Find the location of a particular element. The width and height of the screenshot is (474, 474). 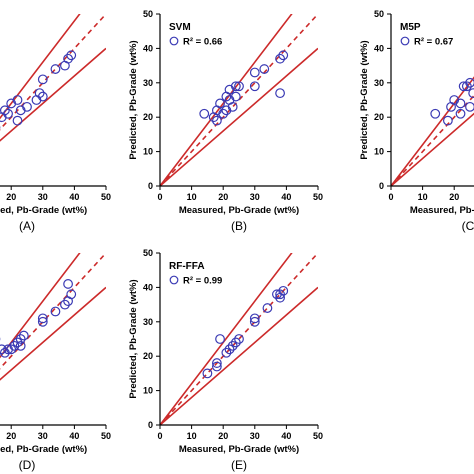

panel-label: (D) is located at coordinates (27, 465).